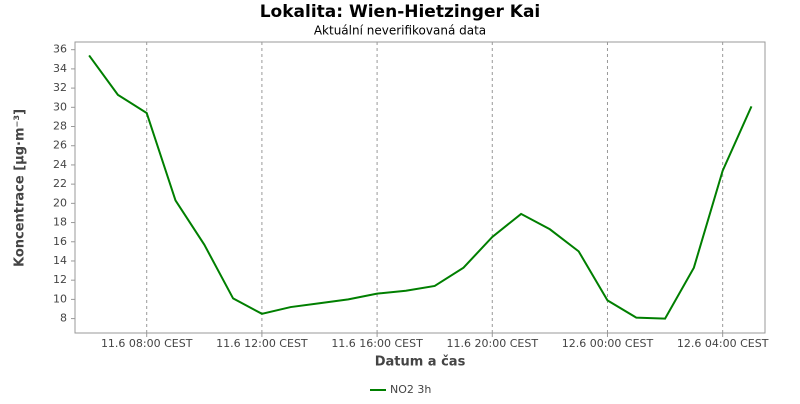  I want to click on y-tick-label: 14, so click(60, 260).